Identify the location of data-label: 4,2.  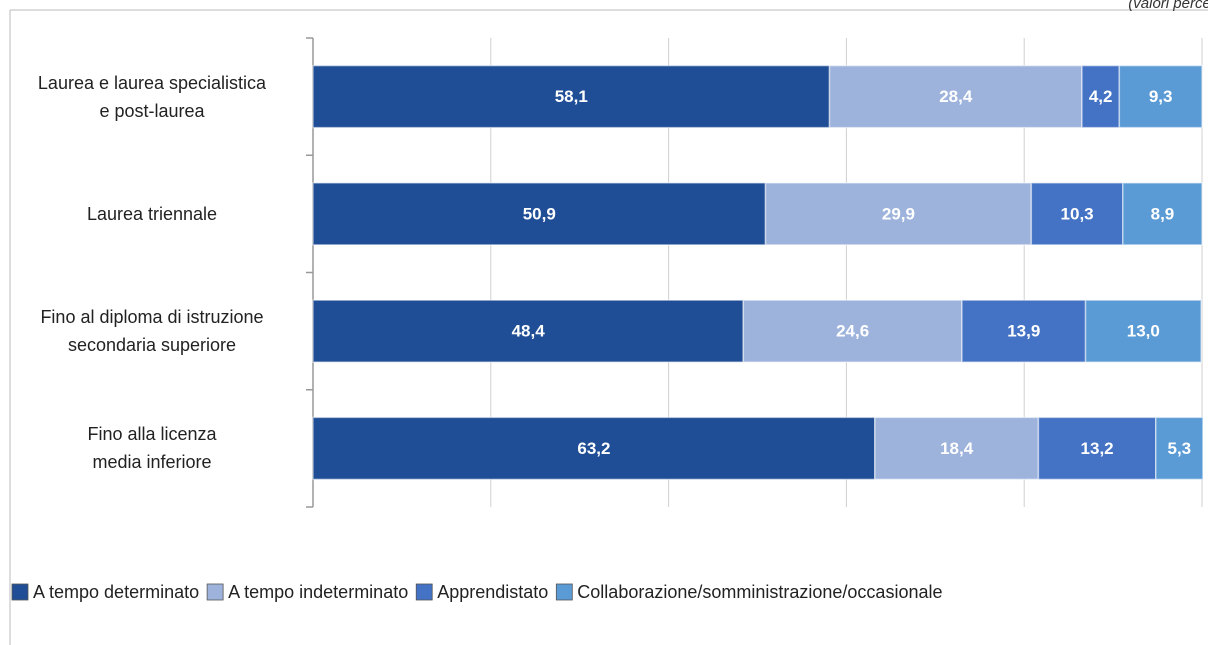
(1101, 96).